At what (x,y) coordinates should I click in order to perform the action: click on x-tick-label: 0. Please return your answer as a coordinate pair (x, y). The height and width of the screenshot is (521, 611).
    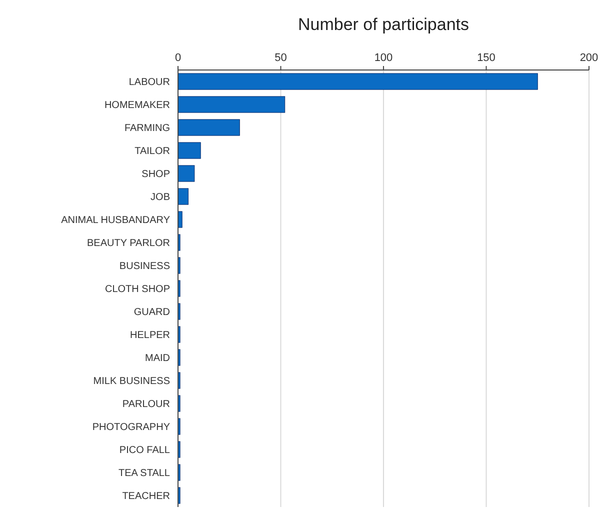
    Looking at the image, I should click on (178, 58).